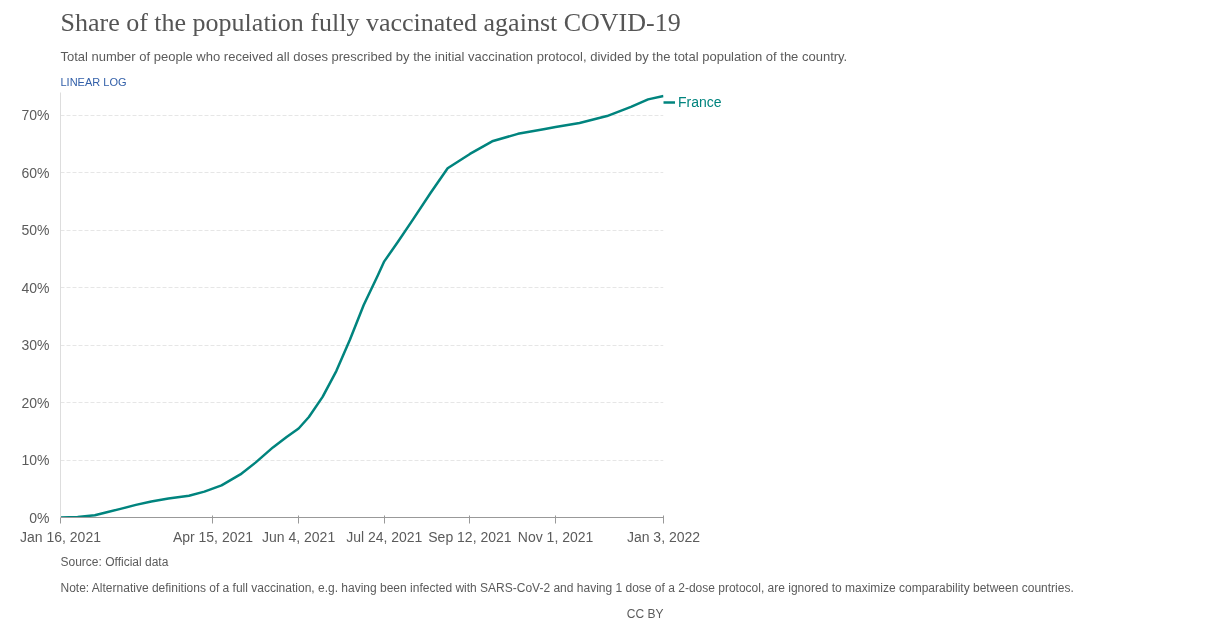  Describe the element at coordinates (384, 536) in the screenshot. I see `x-tick-label: Jul 24, 2021` at that location.